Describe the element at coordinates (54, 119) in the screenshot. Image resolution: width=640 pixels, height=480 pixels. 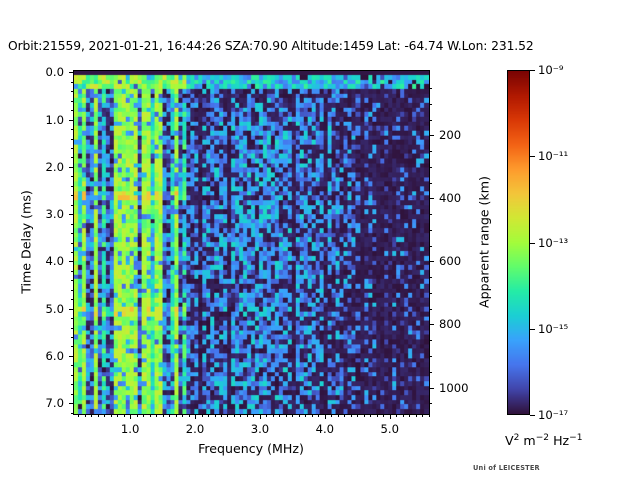
I see `y-tick-label-1.0: 1.0` at that location.